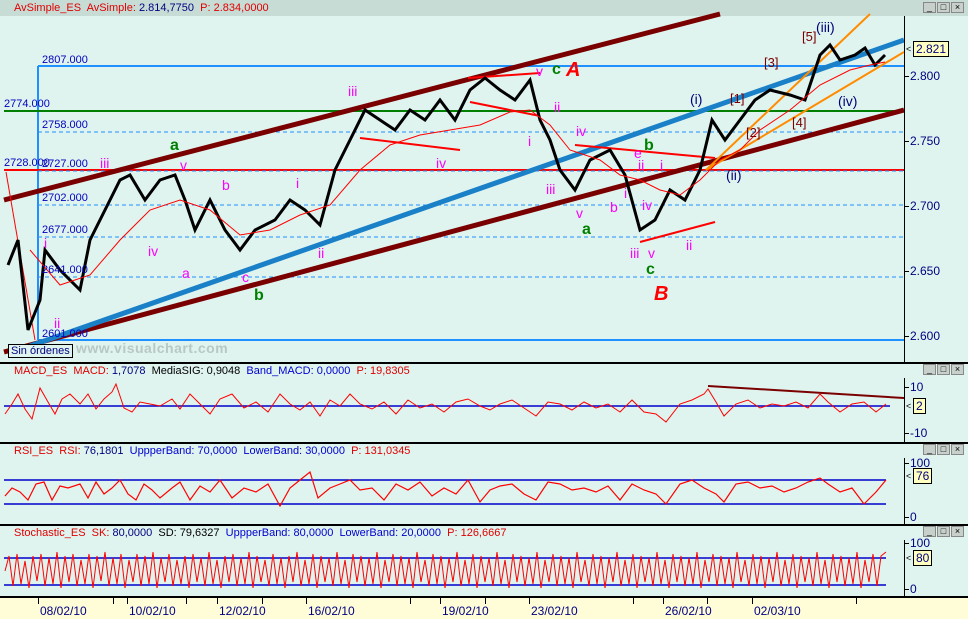 The height and width of the screenshot is (619, 968). What do you see at coordinates (48, 8) in the screenshot?
I see `symbol-name: AvSimple_ES` at bounding box center [48, 8].